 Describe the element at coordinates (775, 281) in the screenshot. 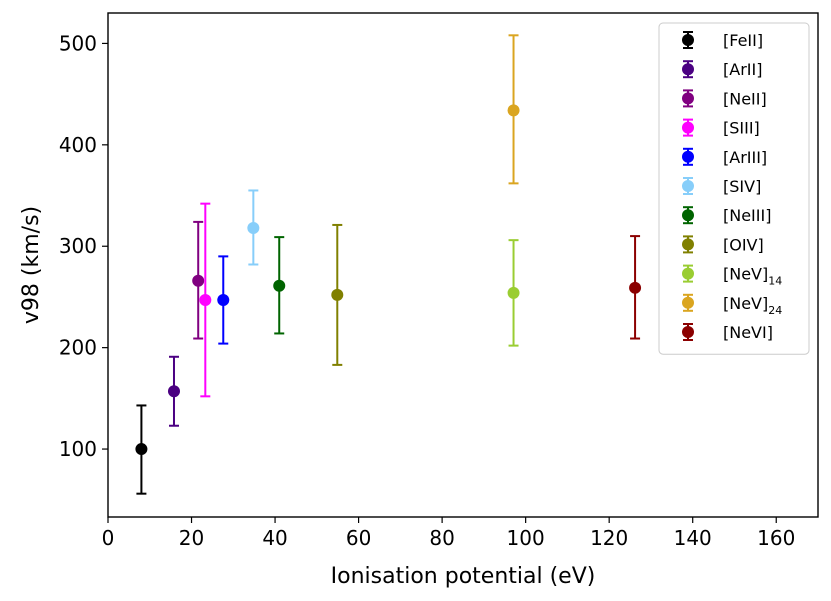

I see `legend-label-subscript: 14` at that location.